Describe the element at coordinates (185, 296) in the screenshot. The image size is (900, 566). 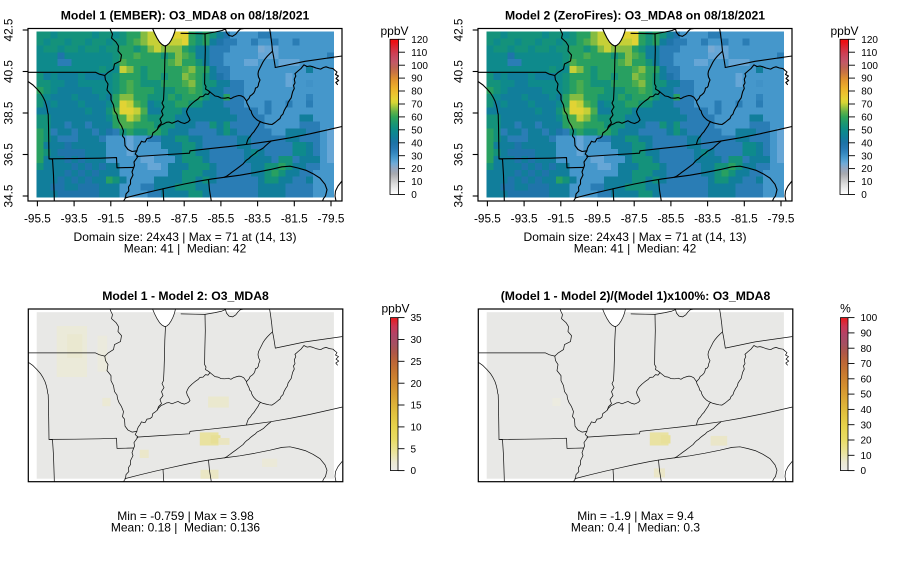
I see `svg-text: Model 1 - Model 2: O3_MDA8` at that location.